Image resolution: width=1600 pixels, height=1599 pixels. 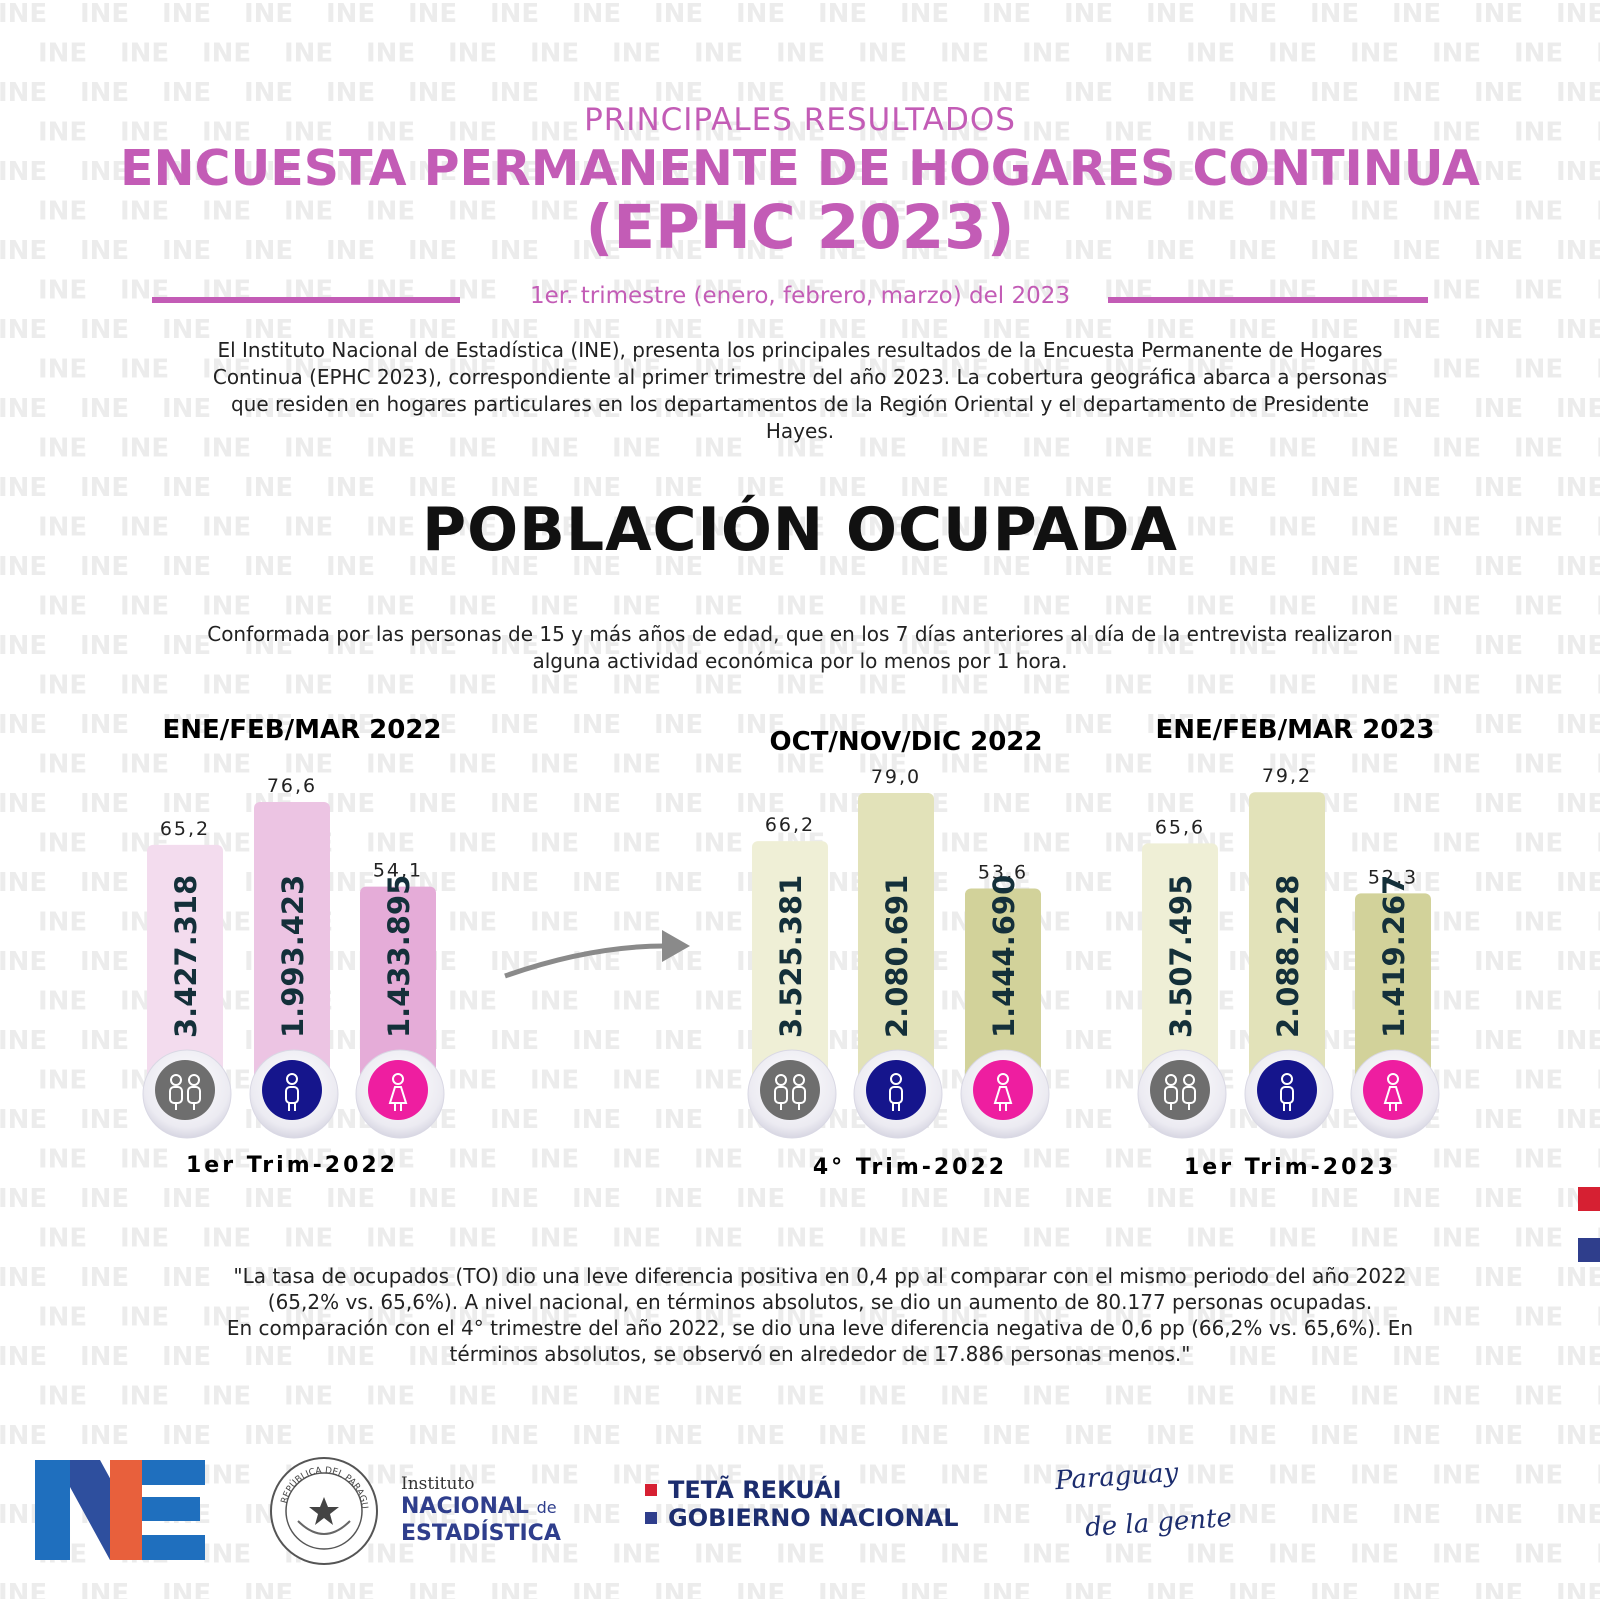 I want to click on period-heading: OCT/NOV/DIC 2022, so click(x=906, y=742).